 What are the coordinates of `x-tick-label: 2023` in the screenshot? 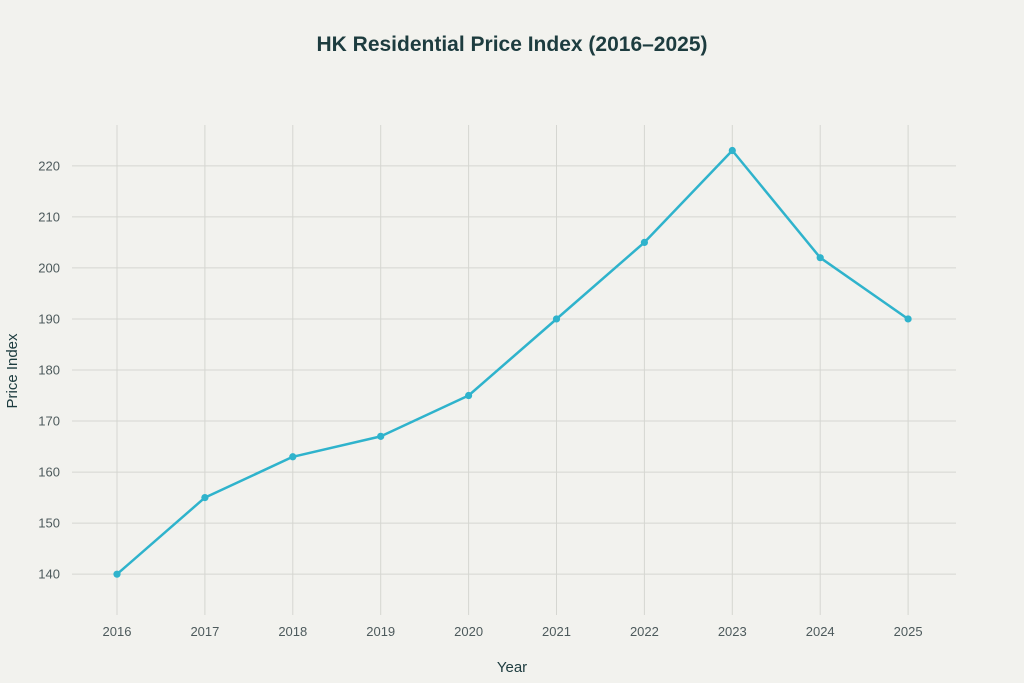 It's located at (732, 631).